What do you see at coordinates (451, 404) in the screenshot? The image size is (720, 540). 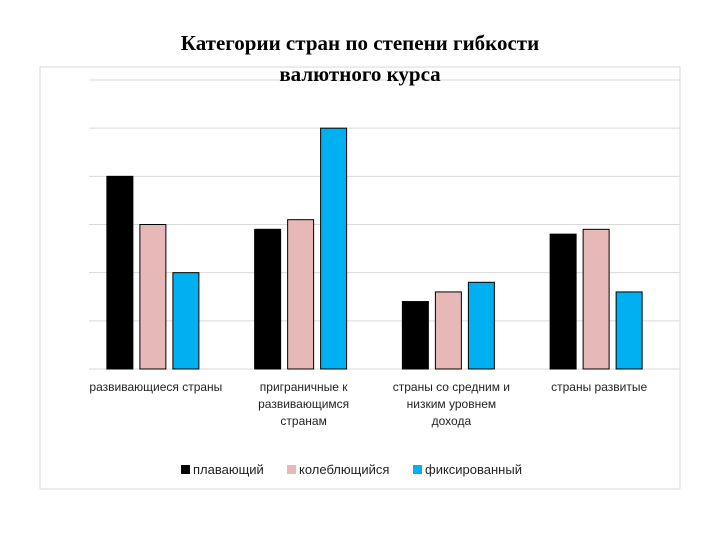 I see `category-label: страны со средним и низким уровнем дохода` at bounding box center [451, 404].